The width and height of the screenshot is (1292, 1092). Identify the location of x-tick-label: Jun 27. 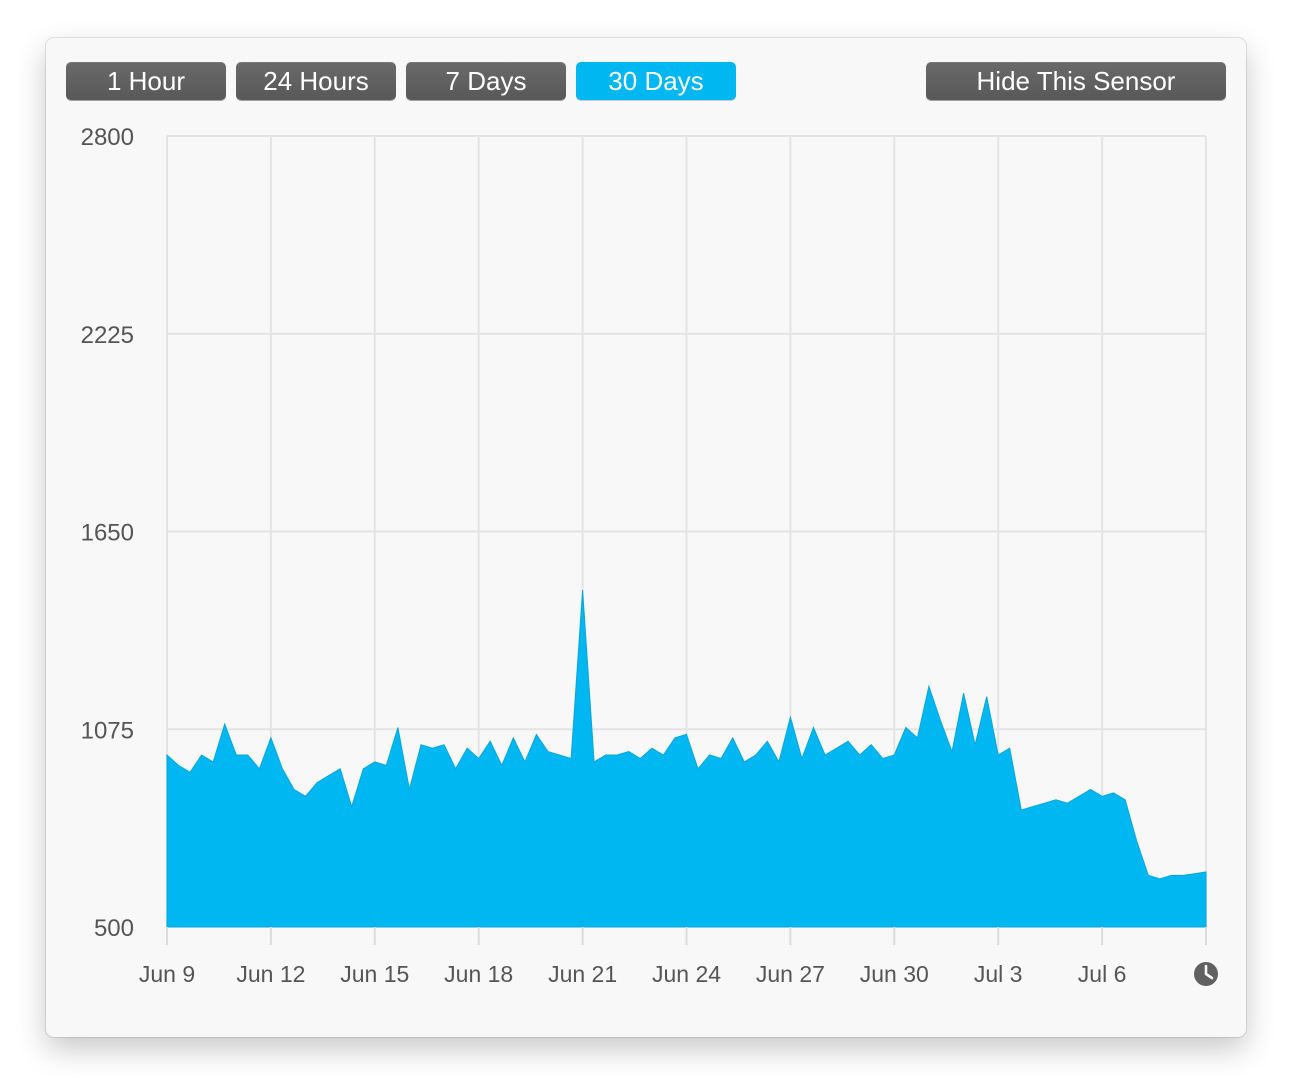
(790, 974).